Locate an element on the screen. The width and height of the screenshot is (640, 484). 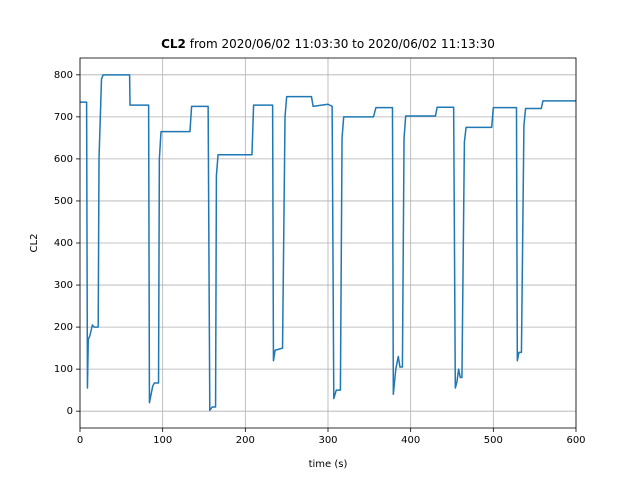
x-tick-label: 400 is located at coordinates (410, 440).